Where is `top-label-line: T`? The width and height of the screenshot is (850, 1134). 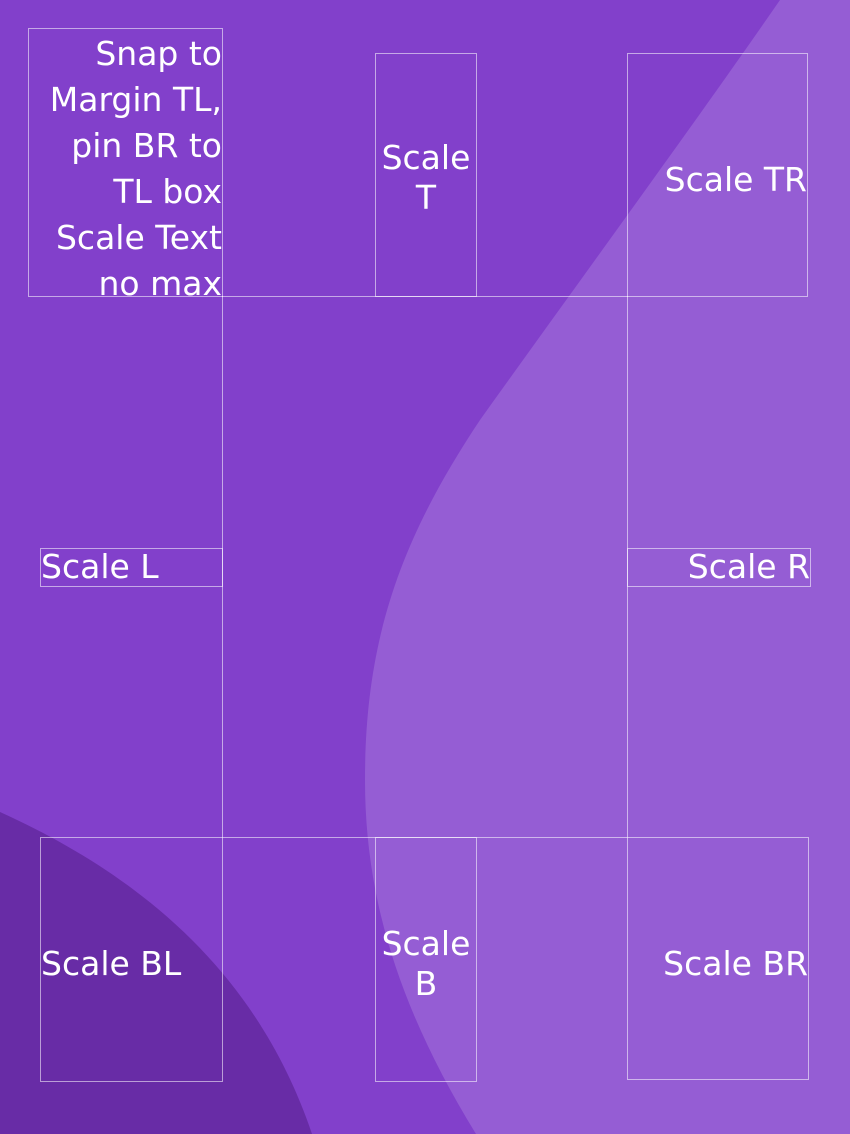
top-label-line: T is located at coordinates (426, 197).